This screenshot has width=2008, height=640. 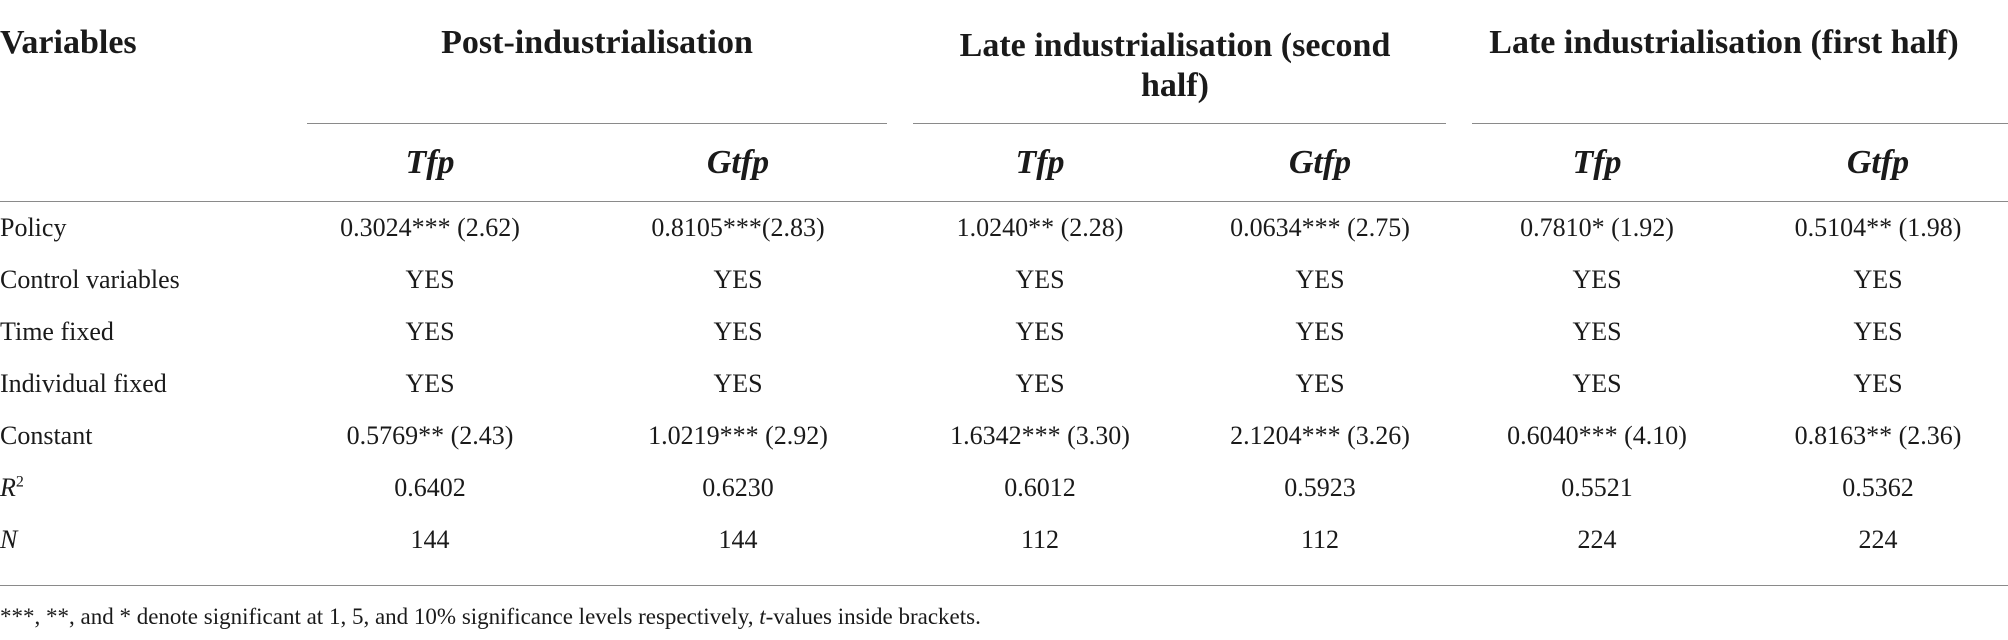 I want to click on table-cell: 0.5104** (1.98), so click(x=1878, y=227).